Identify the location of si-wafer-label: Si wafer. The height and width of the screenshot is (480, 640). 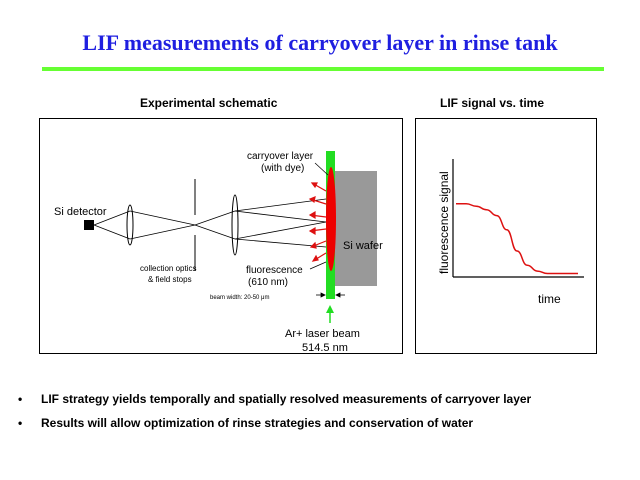
(363, 246).